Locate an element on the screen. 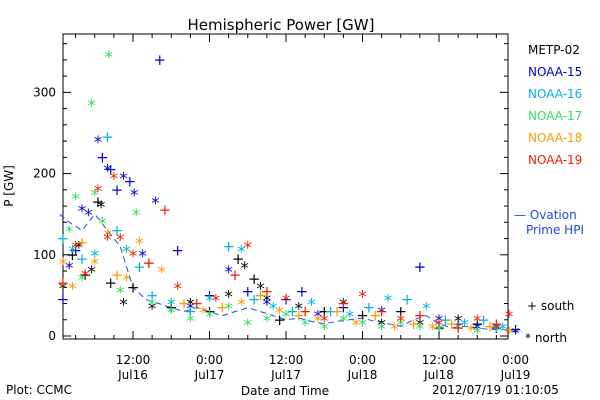 The height and width of the screenshot is (400, 600). x-tick-label-time: 0:00 is located at coordinates (515, 360).